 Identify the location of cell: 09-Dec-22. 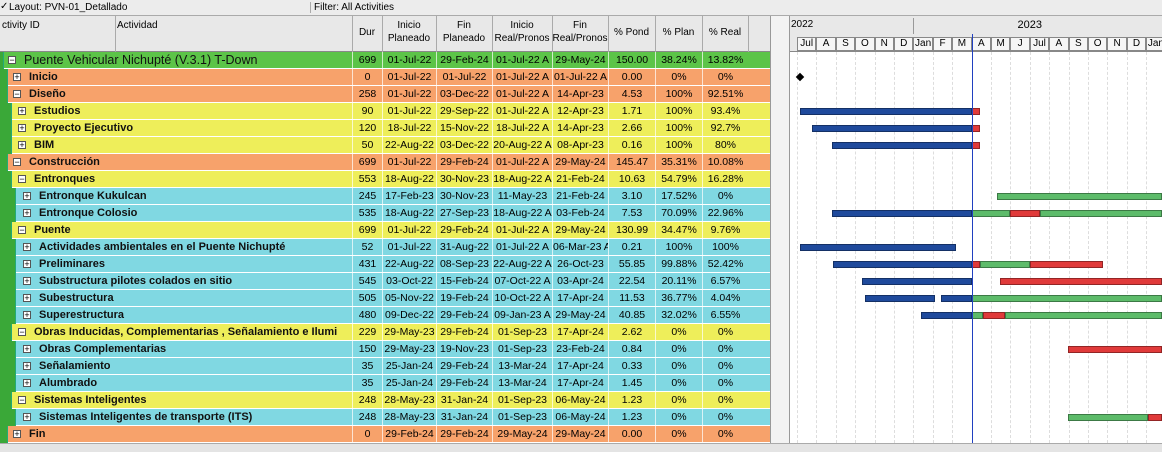
(409, 315).